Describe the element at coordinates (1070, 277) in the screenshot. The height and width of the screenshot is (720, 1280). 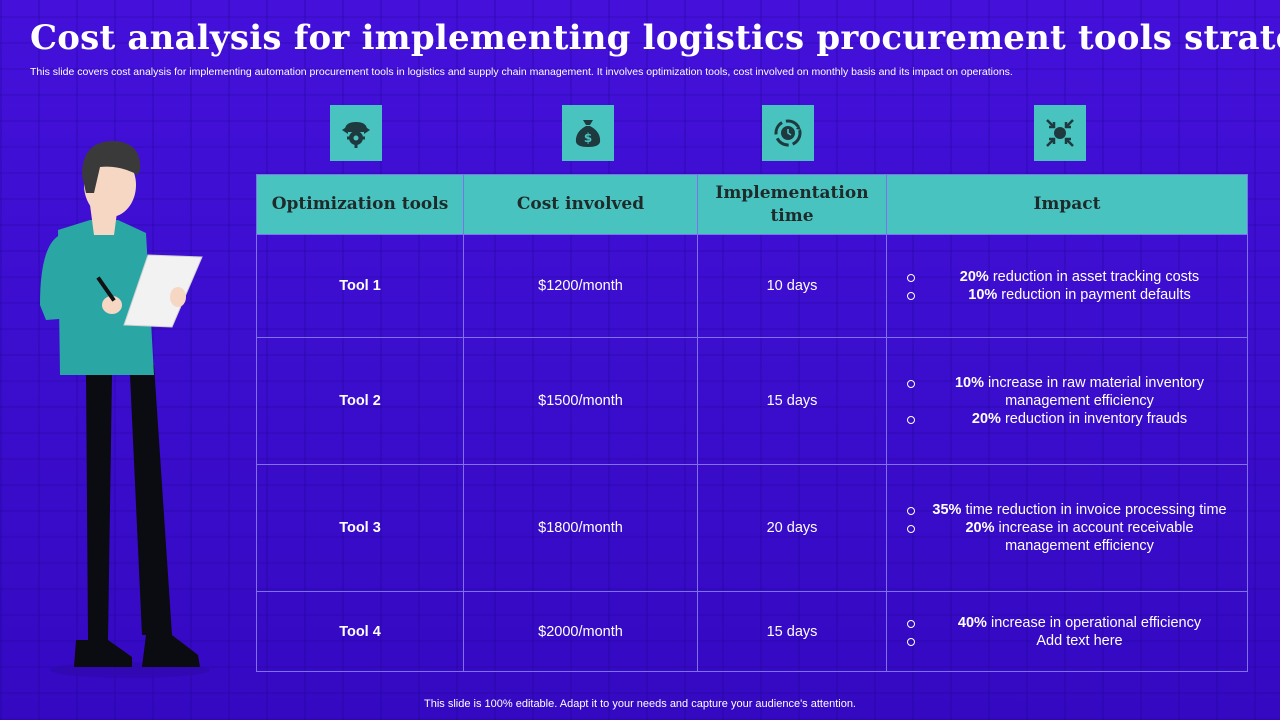
I see `impact-item: 20% reduction in asset tracking costs` at that location.